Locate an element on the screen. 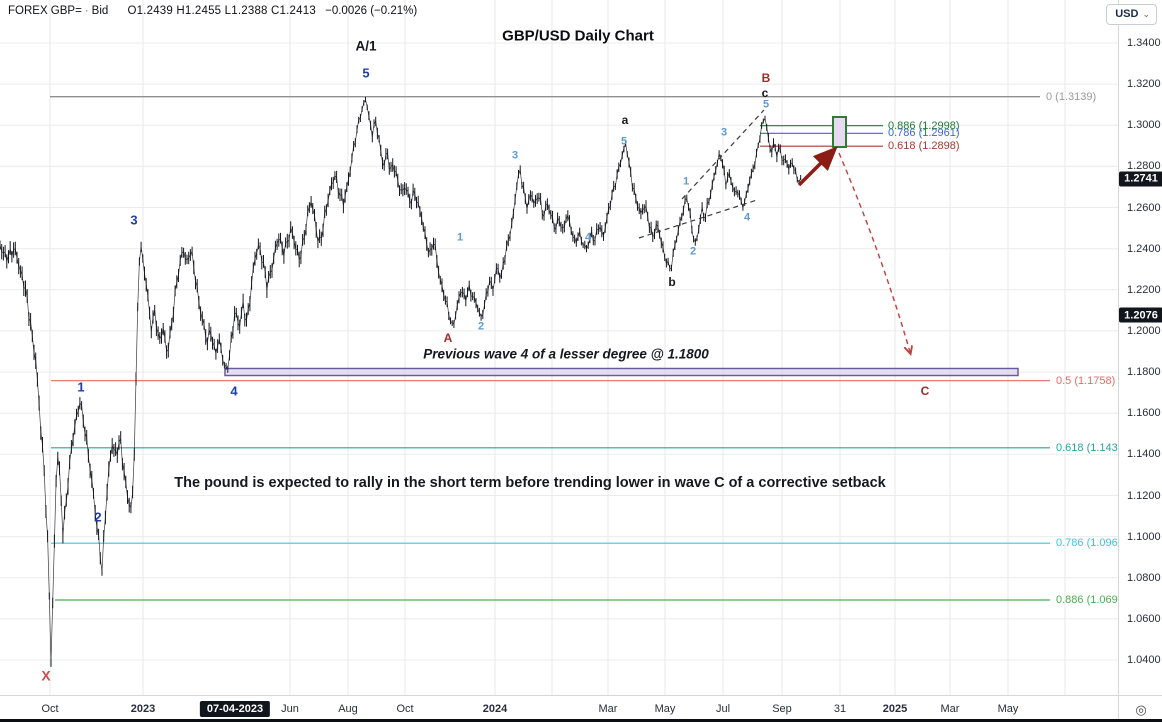 This screenshot has height=722, width=1162. wave-label-c: C is located at coordinates (925, 391).